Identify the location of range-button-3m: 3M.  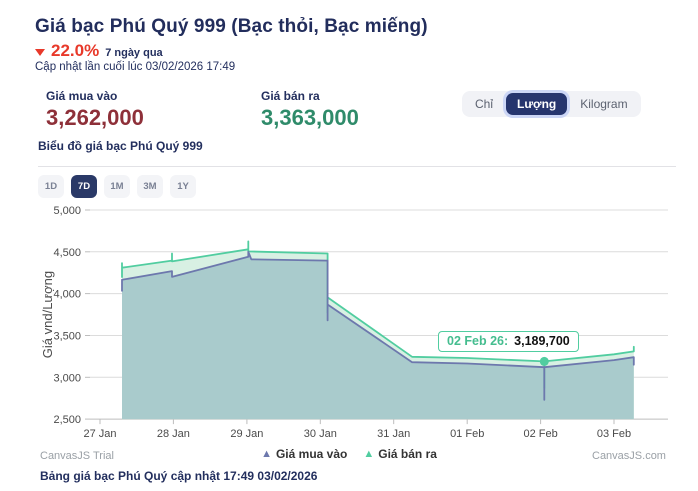
(150, 186).